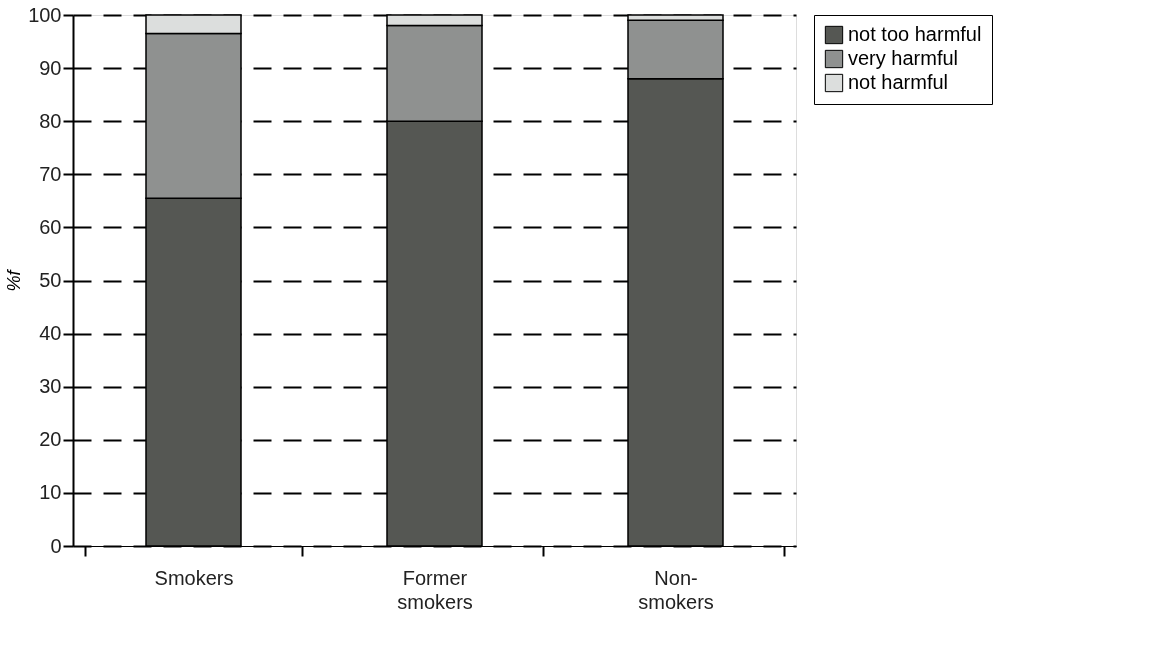 Image resolution: width=1151 pixels, height=651 pixels. Describe the element at coordinates (903, 58) in the screenshot. I see `legend-label: very harmful` at that location.